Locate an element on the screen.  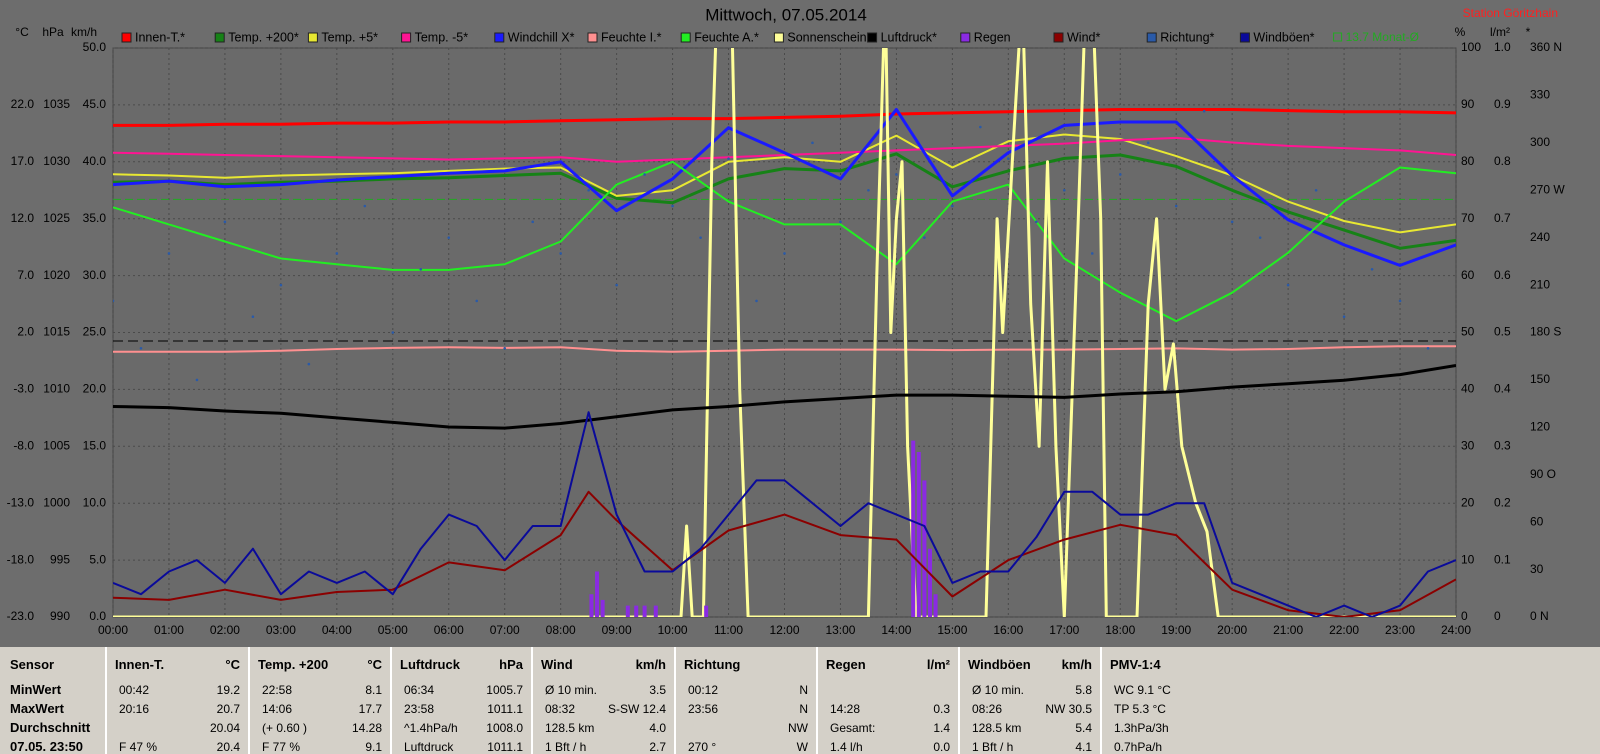
table-column: Regen l/m² 14:28 0.3 Gesamt: 1.4 1.4 l/h 0.0 is located at coordinates (887, 700).